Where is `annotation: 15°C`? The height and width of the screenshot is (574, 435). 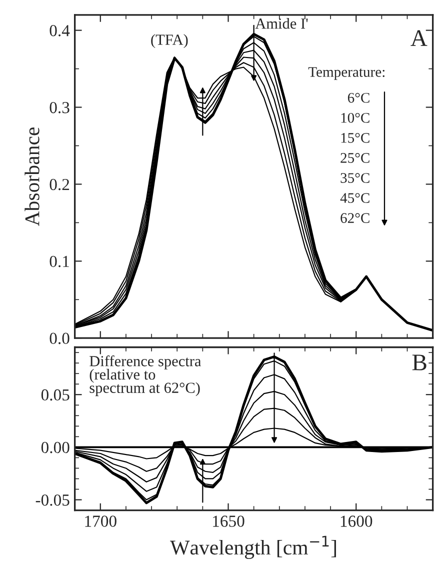
annotation: 15°C is located at coordinates (355, 137).